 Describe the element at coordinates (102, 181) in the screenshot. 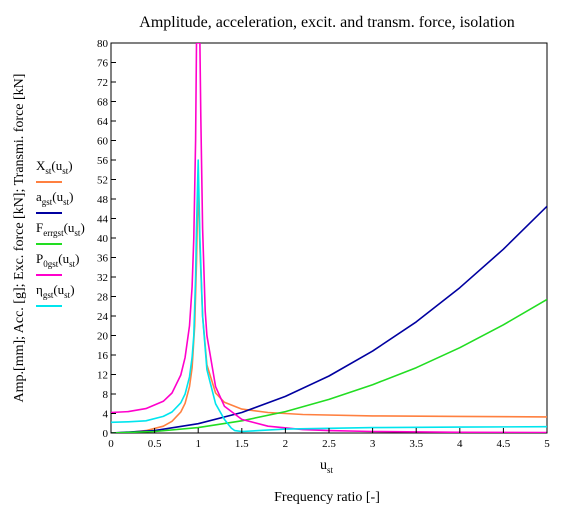

I see `y-tick-label: 52` at that location.